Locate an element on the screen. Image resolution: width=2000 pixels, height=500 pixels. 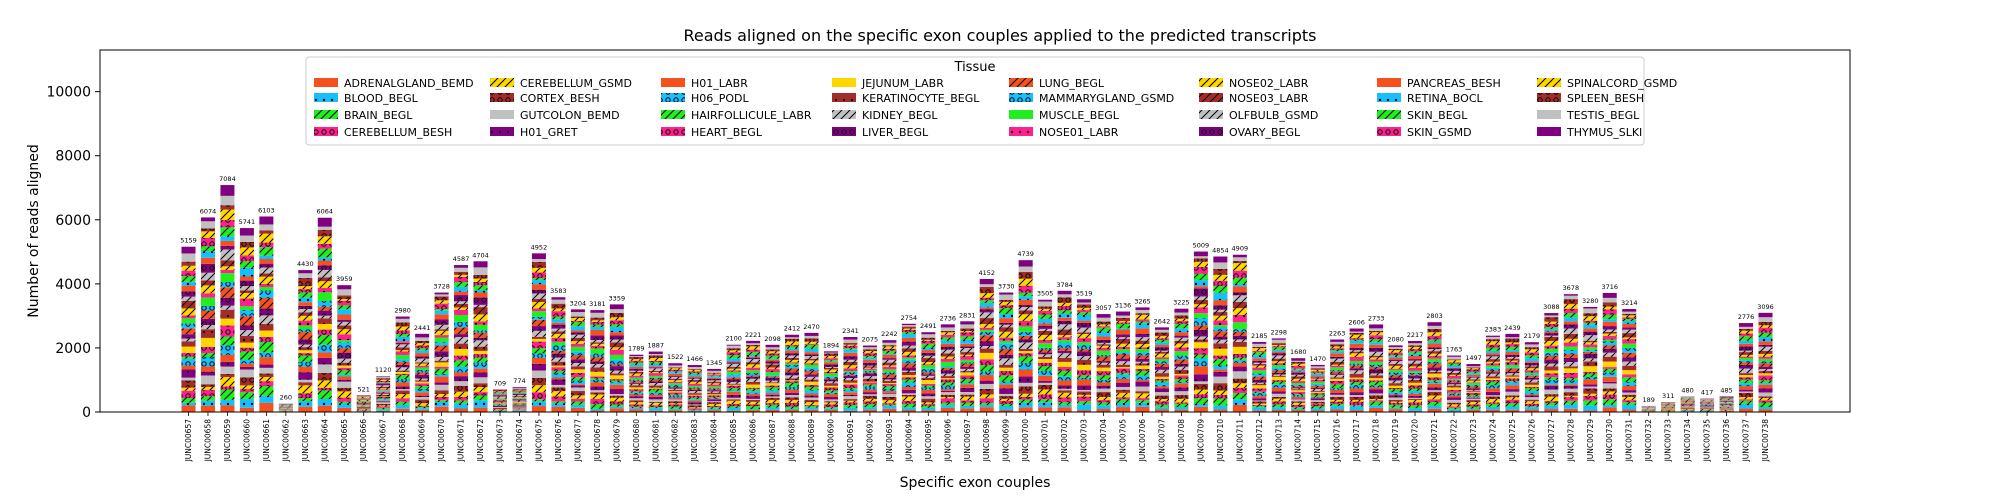
x-tick-label: JUNC00731 is located at coordinates (1629, 441).